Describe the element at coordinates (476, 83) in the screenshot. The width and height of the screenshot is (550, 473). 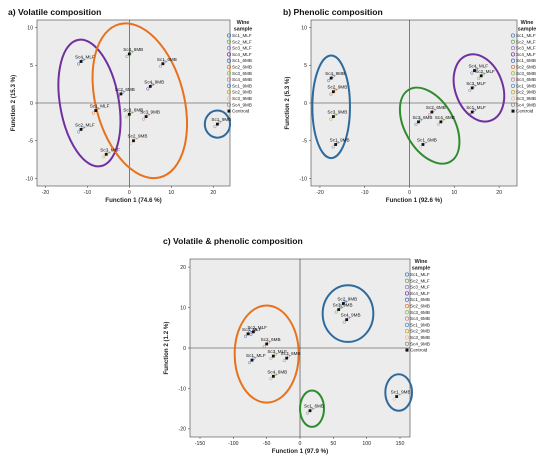
I see `point-label: Sc3_MLF` at that location.